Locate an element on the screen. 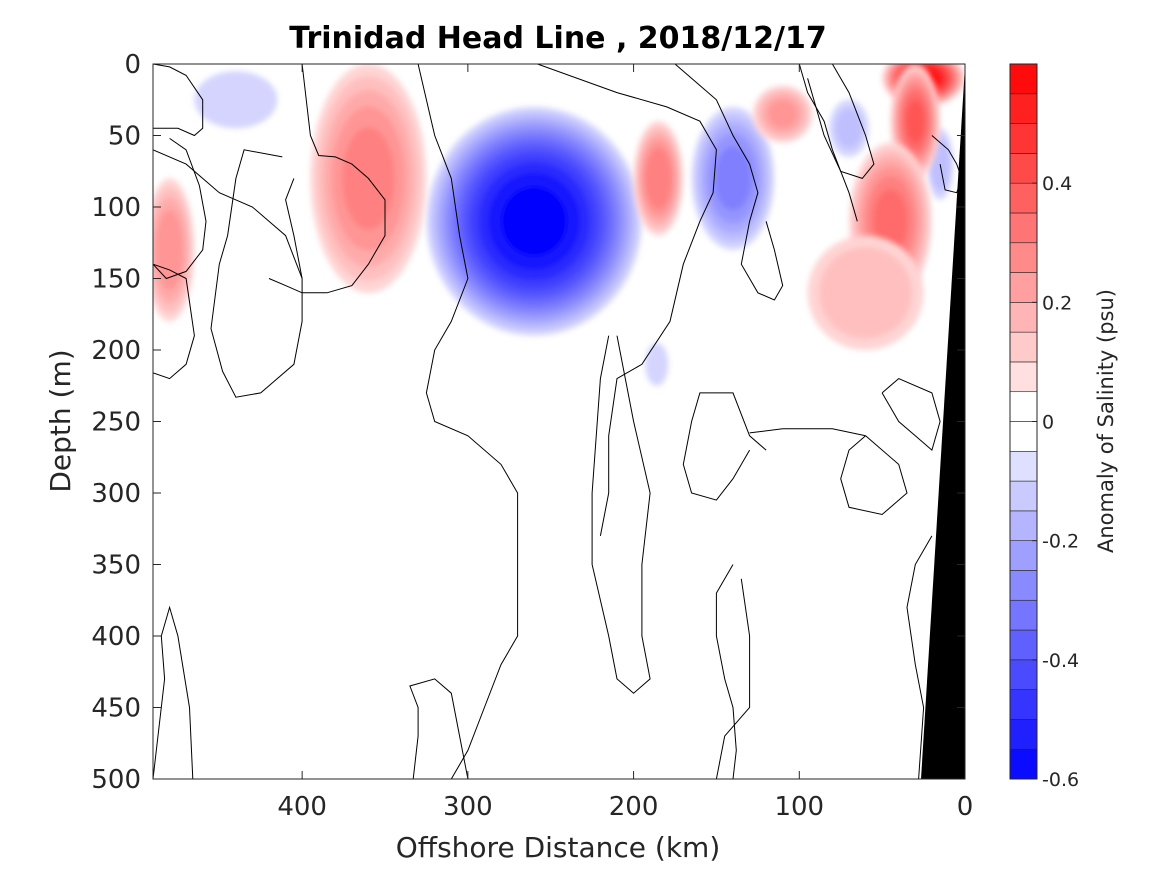 The height and width of the screenshot is (875, 1167). colorbar-tick-label: 0.4 is located at coordinates (1057, 184).